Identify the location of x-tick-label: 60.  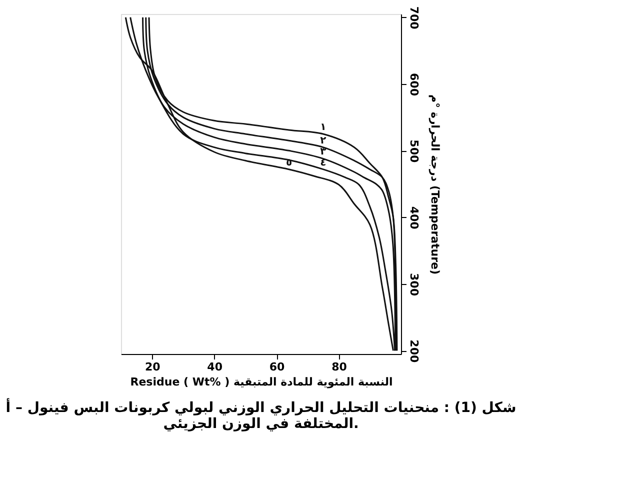
(277, 367).